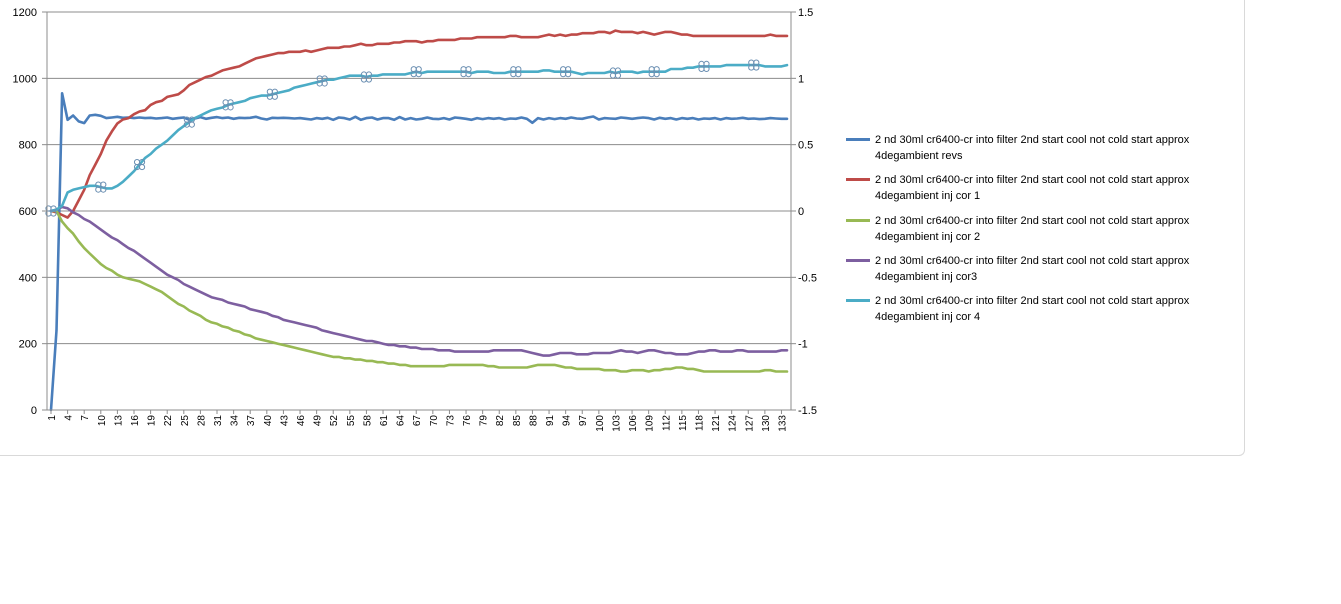 The image size is (1341, 604). I want to click on x-tick-label: 22, so click(168, 421).